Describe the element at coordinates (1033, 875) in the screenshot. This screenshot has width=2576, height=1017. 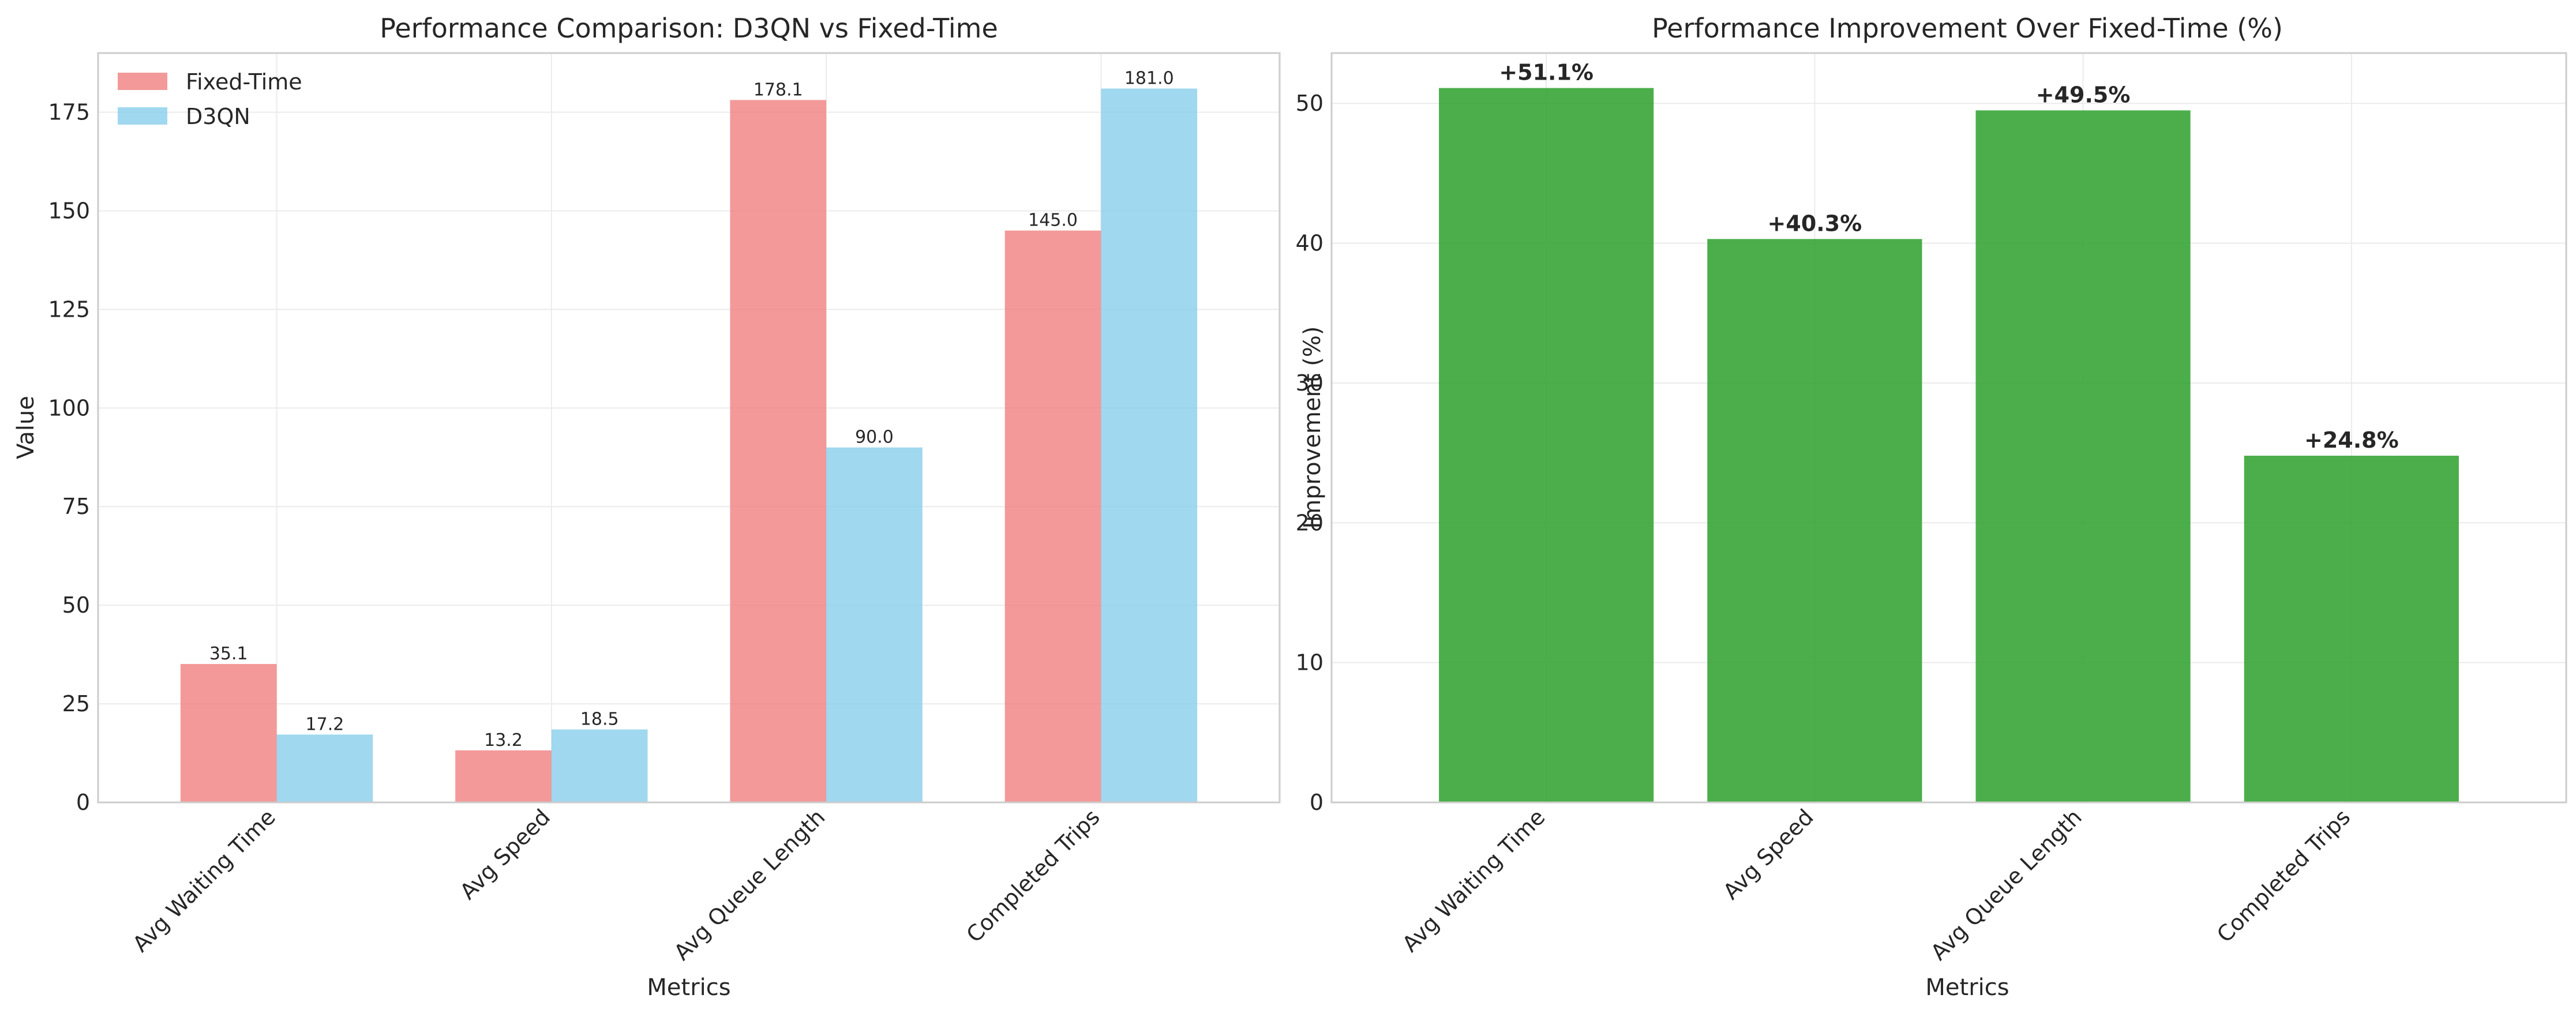
I see `comparison-x-tick-label: Completed Trips` at that location.